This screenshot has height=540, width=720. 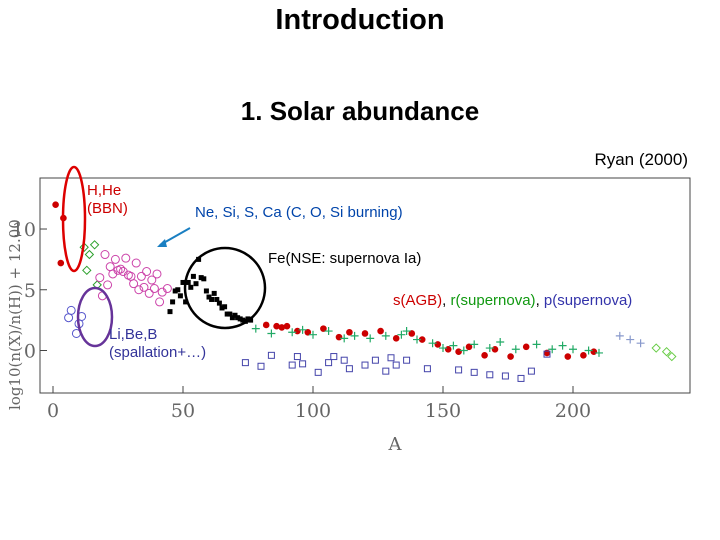 I want to click on spallation-label-line2: (spallation+…), so click(x=158, y=352).